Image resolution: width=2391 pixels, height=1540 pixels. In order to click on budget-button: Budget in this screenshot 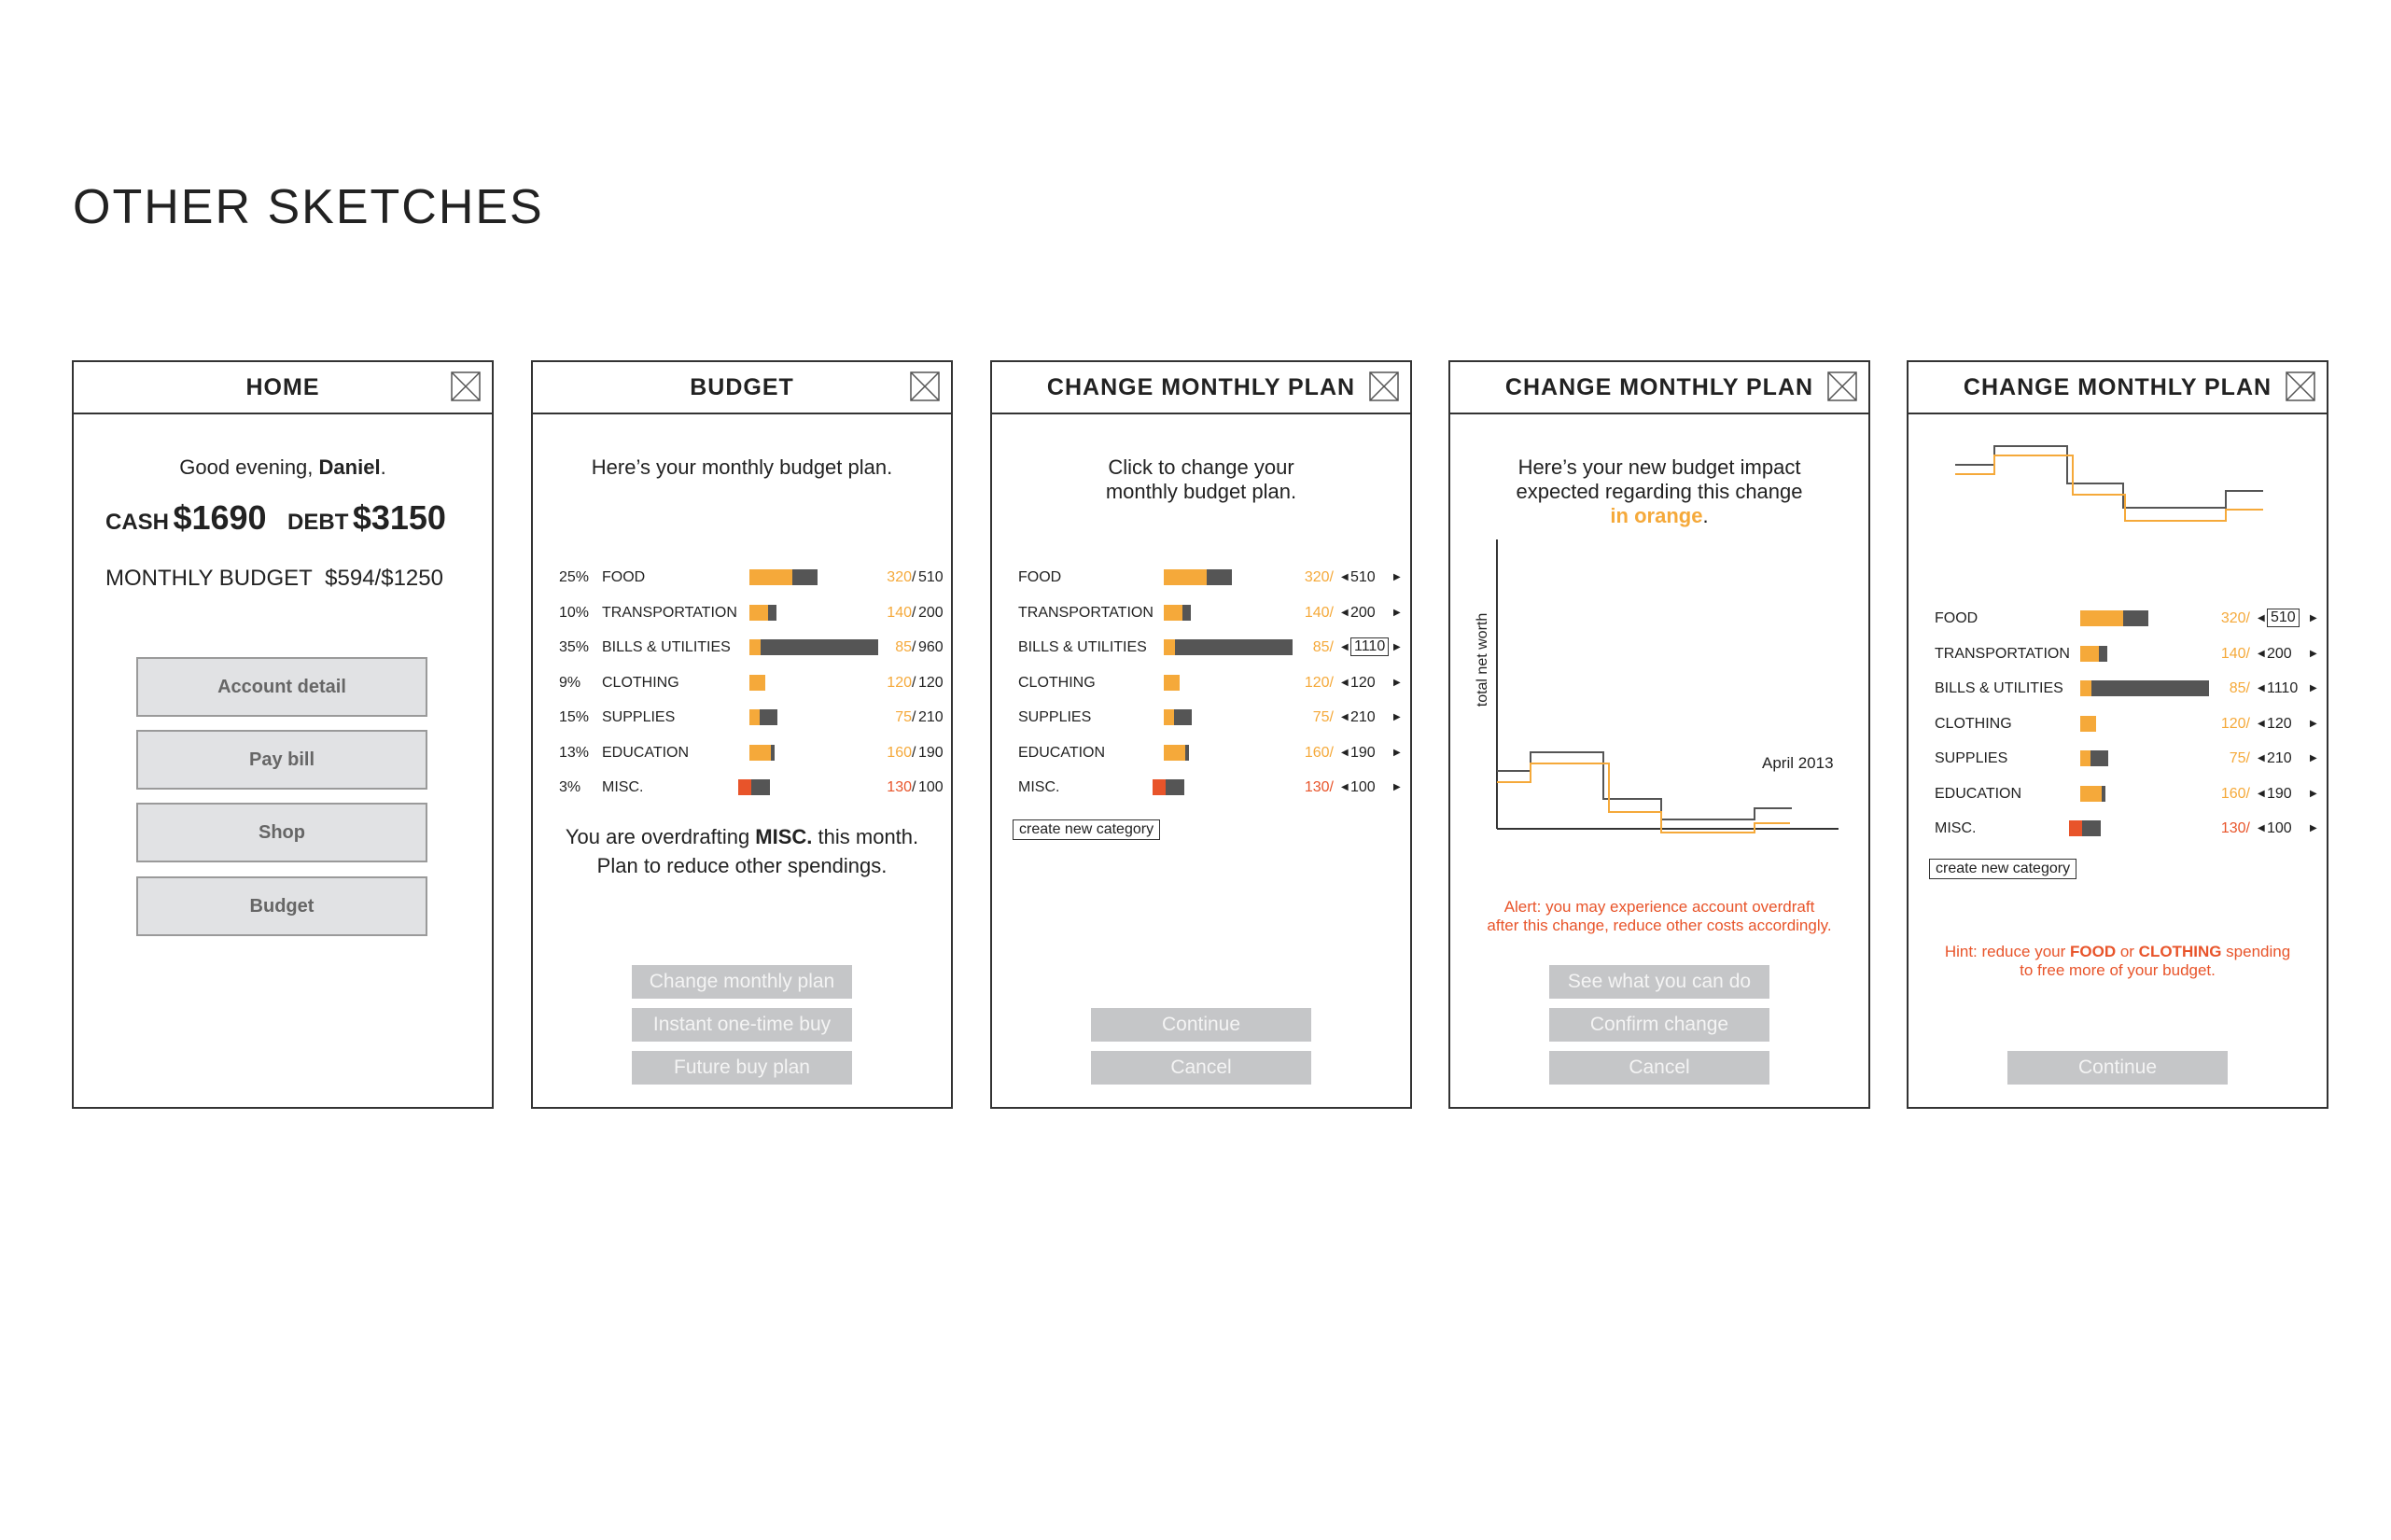, I will do `click(282, 906)`.